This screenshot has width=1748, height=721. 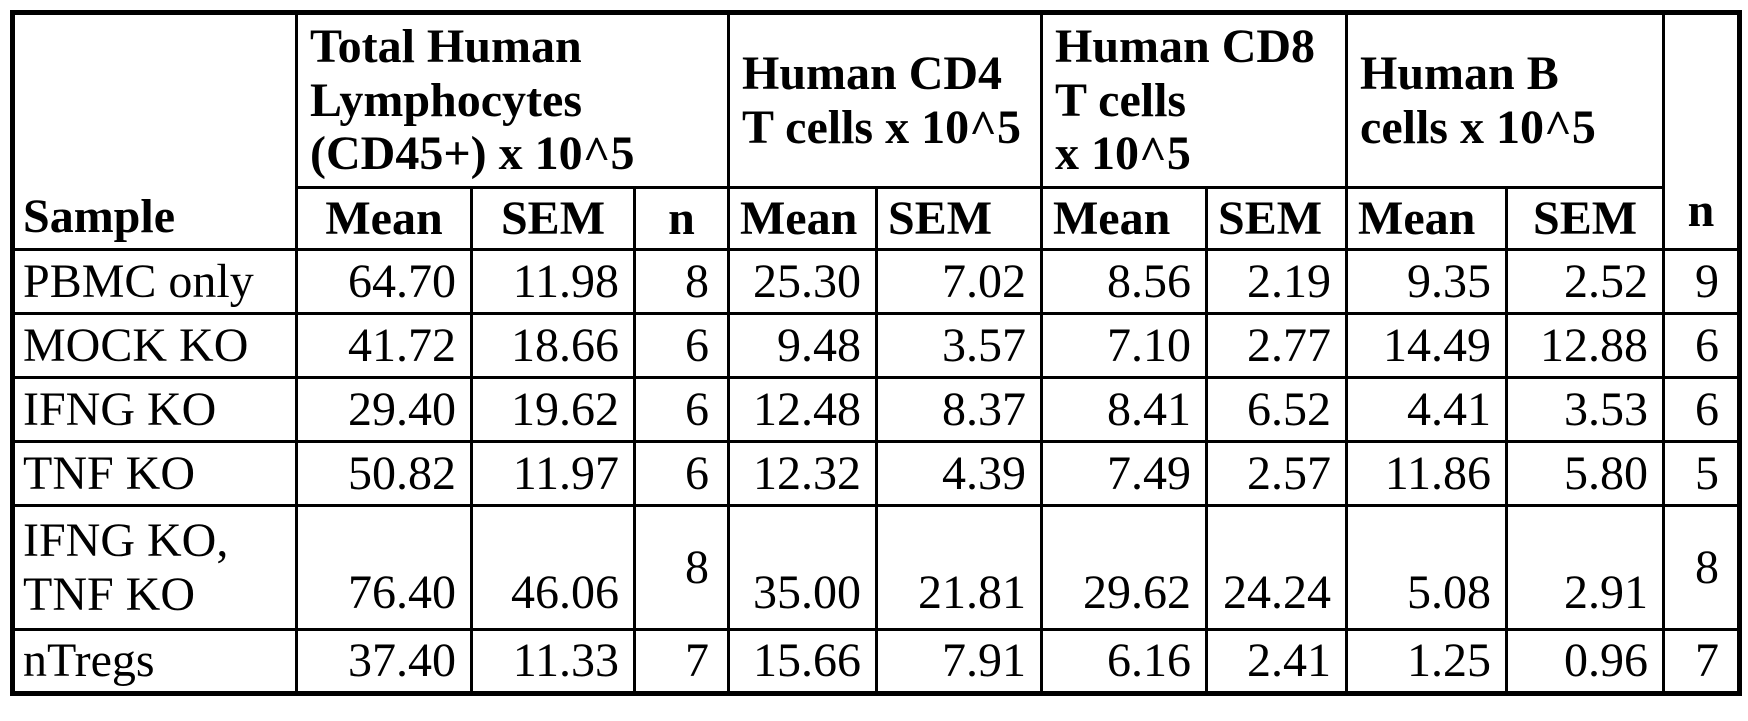 What do you see at coordinates (553, 473) in the screenshot?
I see `value-cell: 11.97` at bounding box center [553, 473].